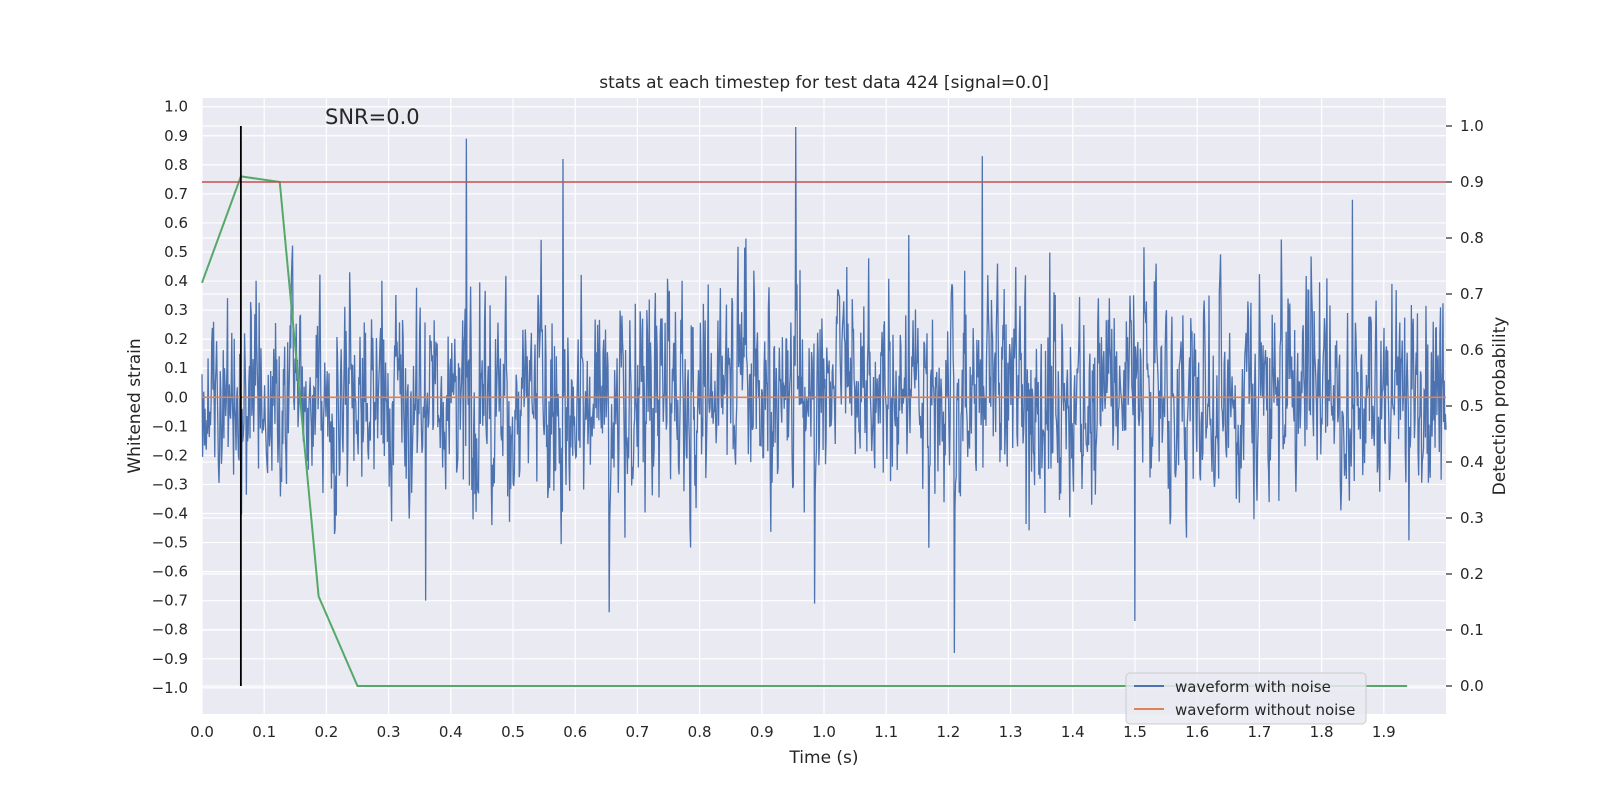  I want to click on y2-tick-label: 0.5, so click(1472, 406).